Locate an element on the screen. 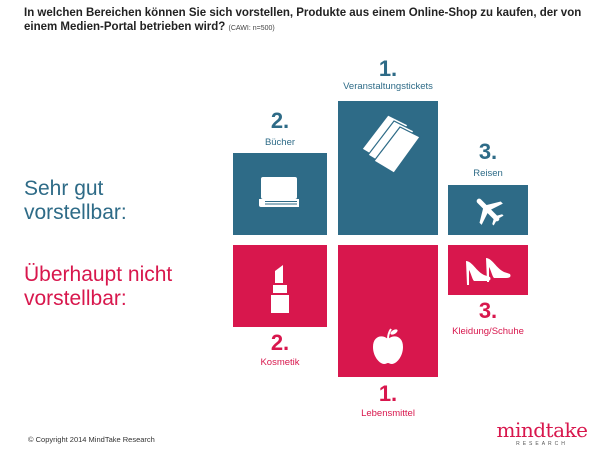 Image resolution: width=616 pixels, height=463 pixels. mindtake-logo: mindtake RESEARCH is located at coordinates (542, 434).